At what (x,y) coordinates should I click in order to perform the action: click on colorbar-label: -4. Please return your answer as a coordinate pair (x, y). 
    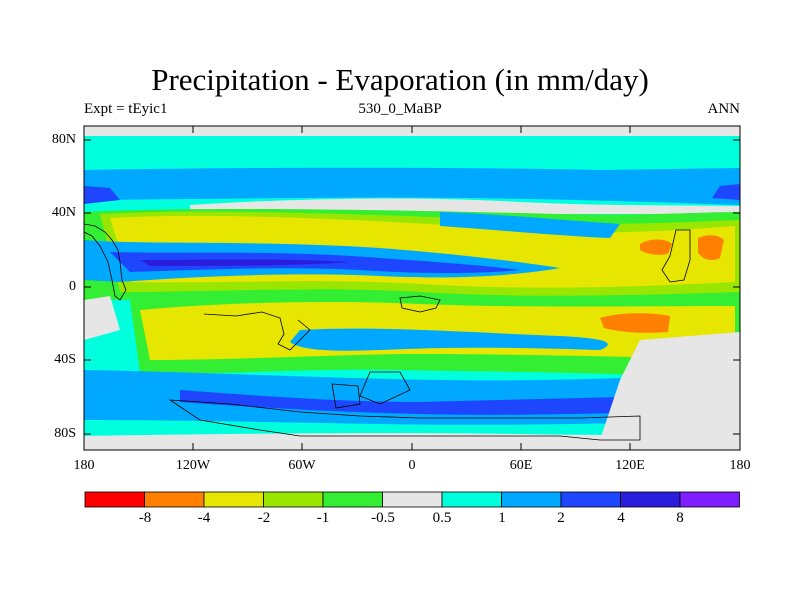
    Looking at the image, I should click on (204, 518).